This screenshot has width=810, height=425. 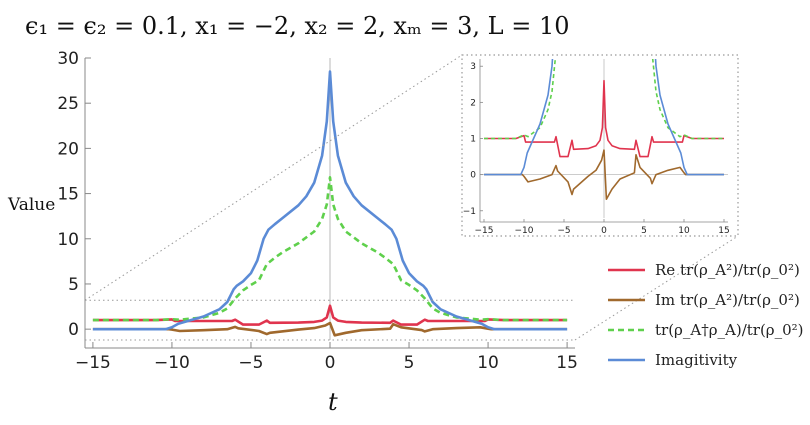 I want to click on main-y-tick-label: 5, so click(x=73, y=285).